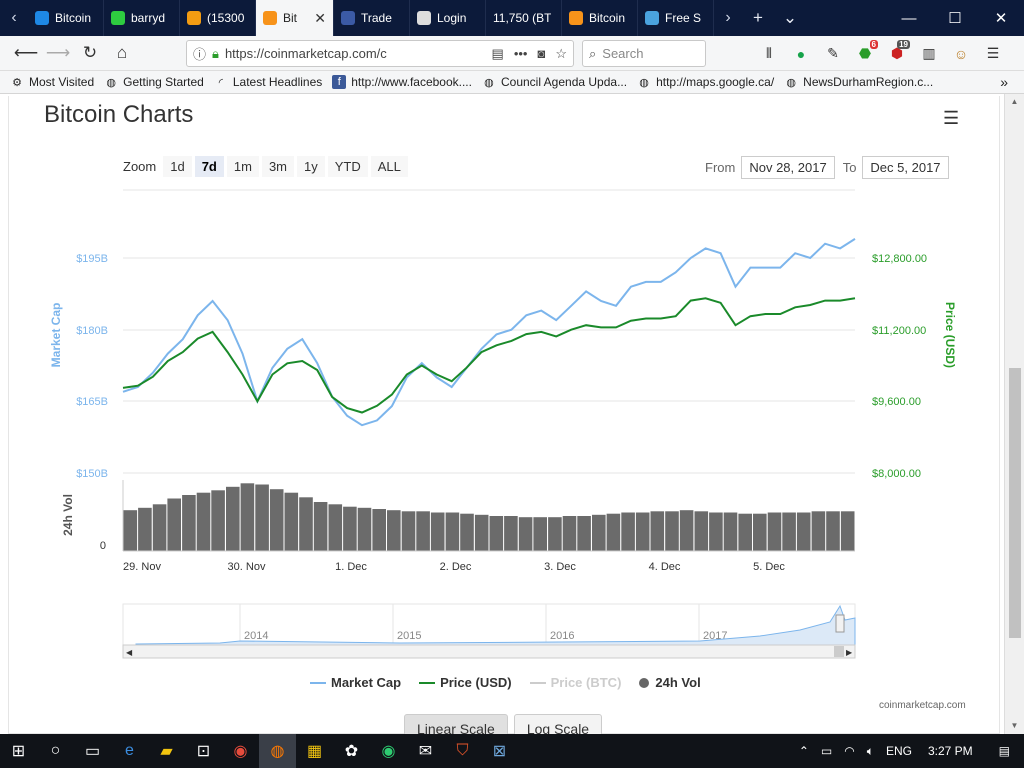  What do you see at coordinates (524, 18) in the screenshot?
I see `tab-6: 11,750 (BT` at bounding box center [524, 18].